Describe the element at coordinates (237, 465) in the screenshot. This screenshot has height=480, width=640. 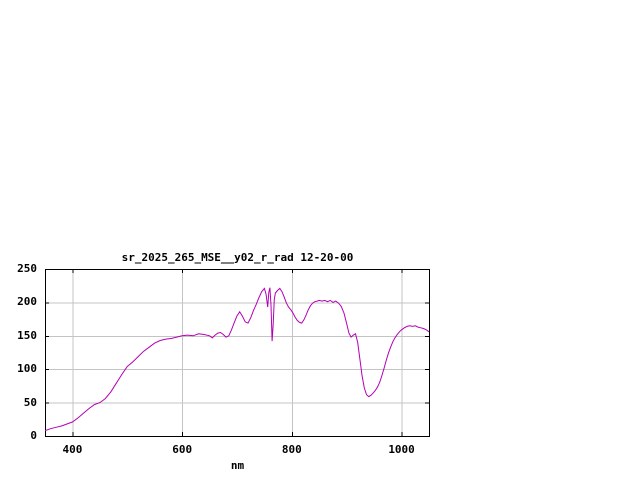
I see `x-axis-title: nm` at that location.